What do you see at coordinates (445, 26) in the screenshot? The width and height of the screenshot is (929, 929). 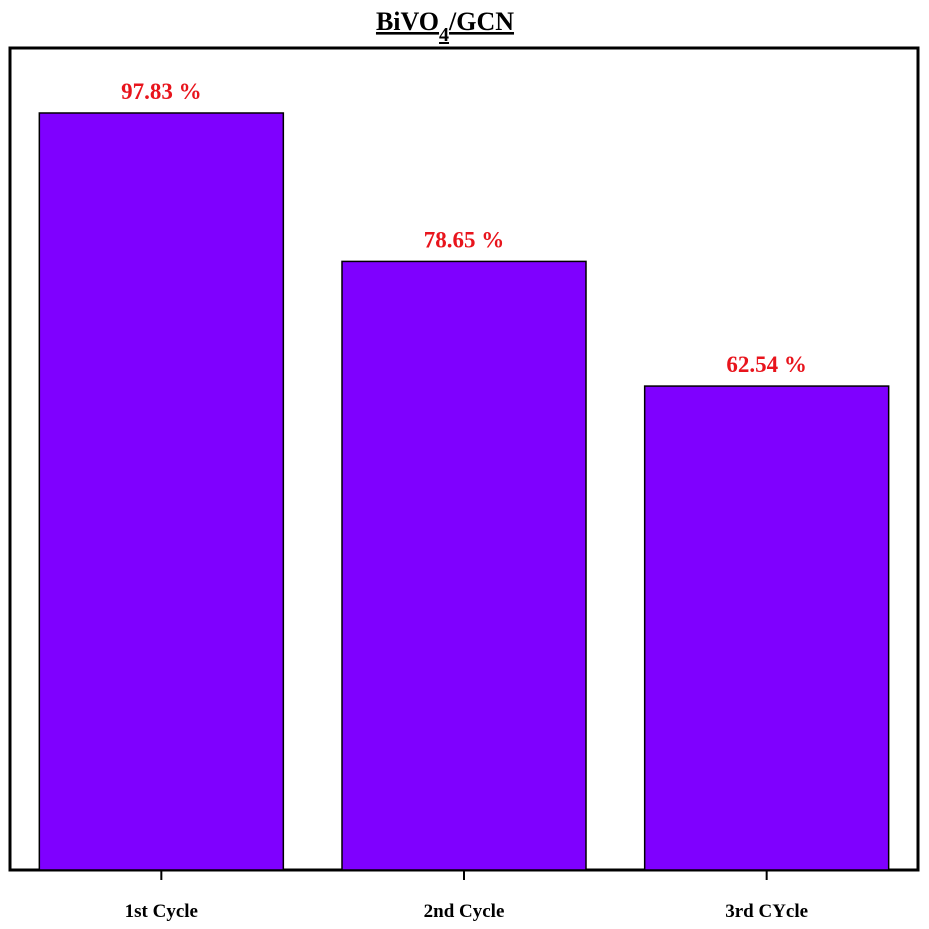 I see `chart-title: BiVO4/GCN` at bounding box center [445, 26].